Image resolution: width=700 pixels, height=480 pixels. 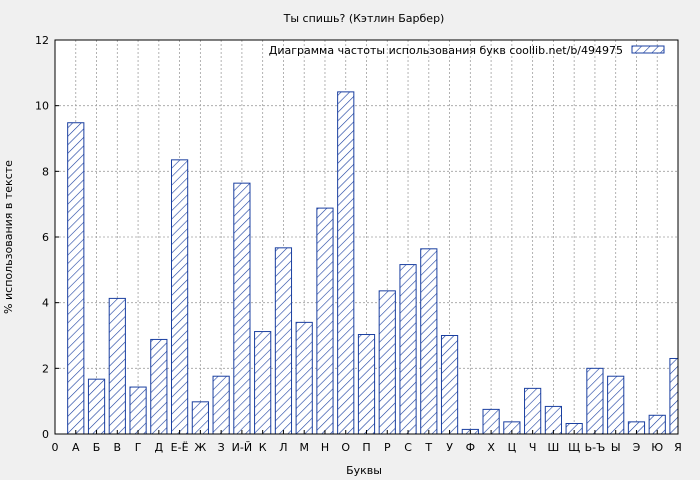 I want to click on x-tick-label: З, so click(x=221, y=447).